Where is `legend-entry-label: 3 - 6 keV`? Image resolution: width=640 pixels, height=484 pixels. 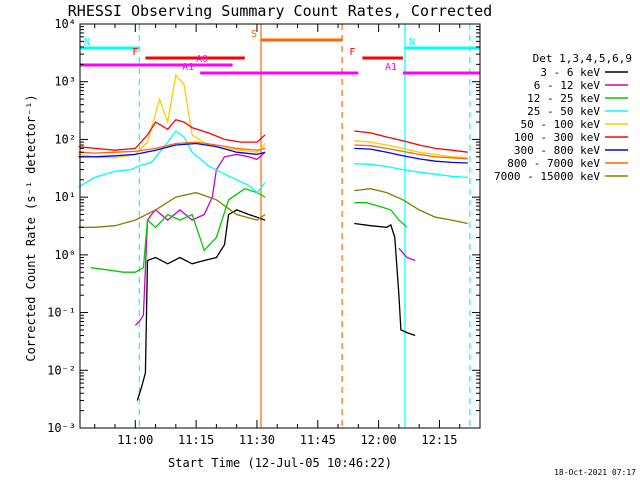
legend-entry-label: 3 - 6 keV is located at coordinates (570, 72).